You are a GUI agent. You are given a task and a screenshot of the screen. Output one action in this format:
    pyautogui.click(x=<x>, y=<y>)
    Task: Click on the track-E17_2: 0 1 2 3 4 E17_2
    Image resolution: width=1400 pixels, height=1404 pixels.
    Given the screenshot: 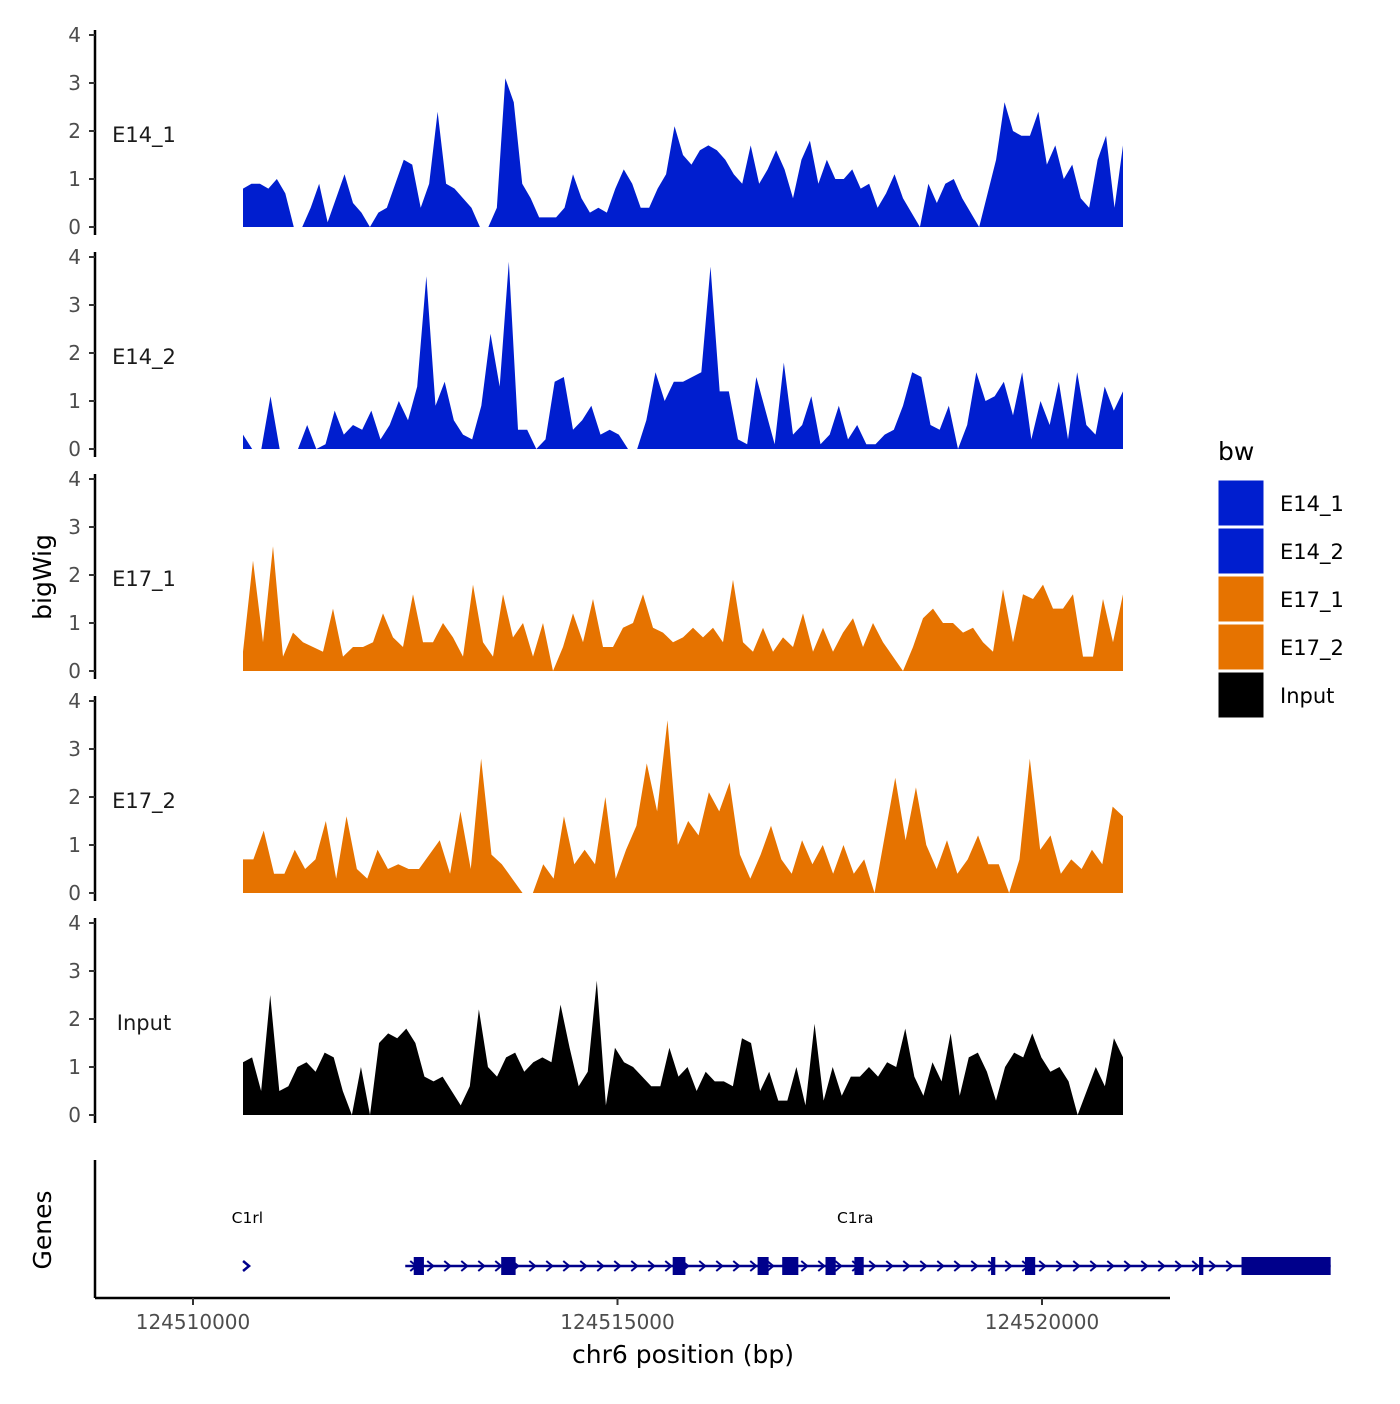 What is the action you would take?
    pyautogui.click(x=595, y=797)
    